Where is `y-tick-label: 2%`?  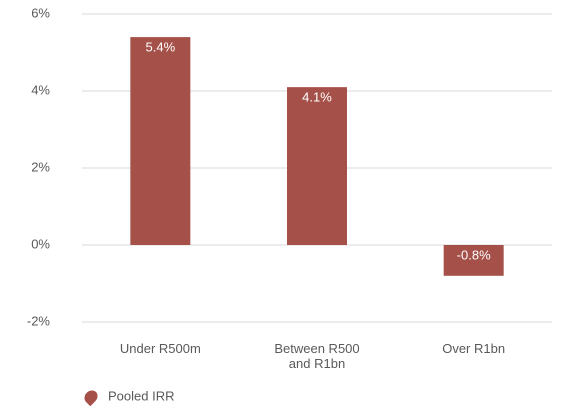
y-tick-label: 2% is located at coordinates (40, 166).